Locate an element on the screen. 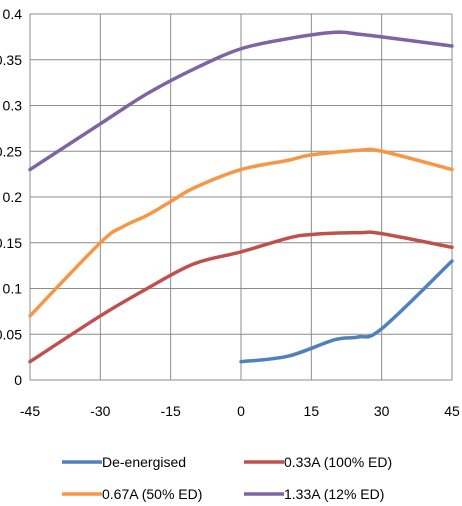 The width and height of the screenshot is (462, 506). y-tick-label: 0.2 is located at coordinates (13, 197).